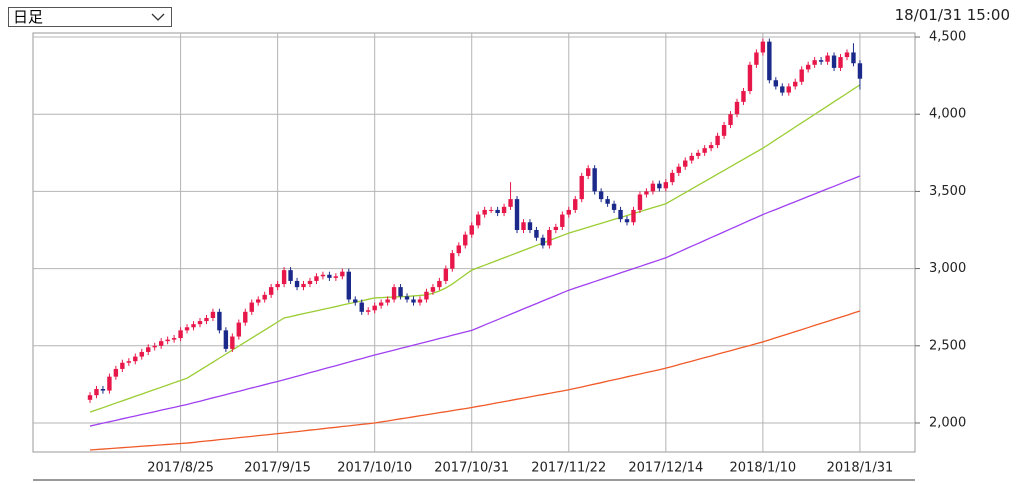 The image size is (1024, 483). Describe the element at coordinates (28, 17) in the screenshot. I see `period-select-label: 日足` at that location.